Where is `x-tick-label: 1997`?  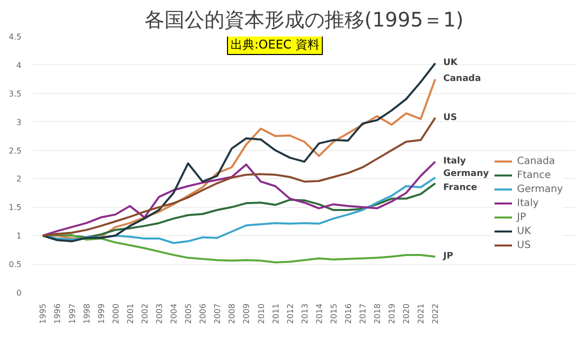
x-tick-label: 1997 is located at coordinates (72, 314).